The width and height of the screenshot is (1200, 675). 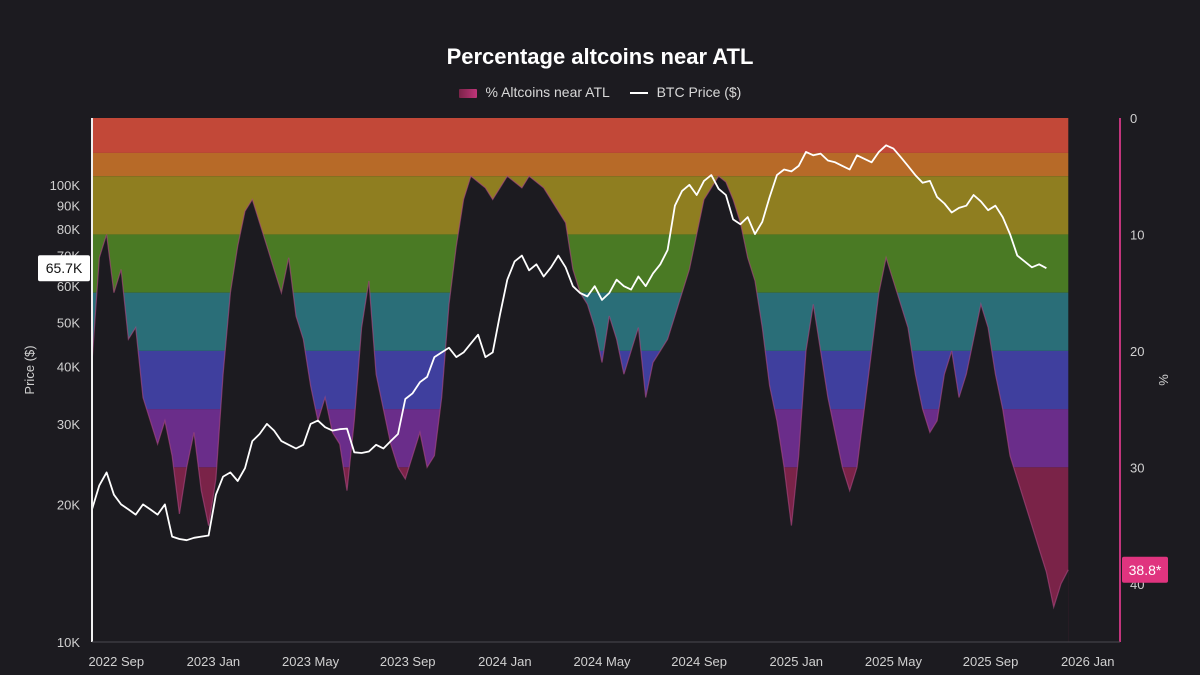 I want to click on altcoin-current-label: 38.8*, so click(x=1145, y=570).